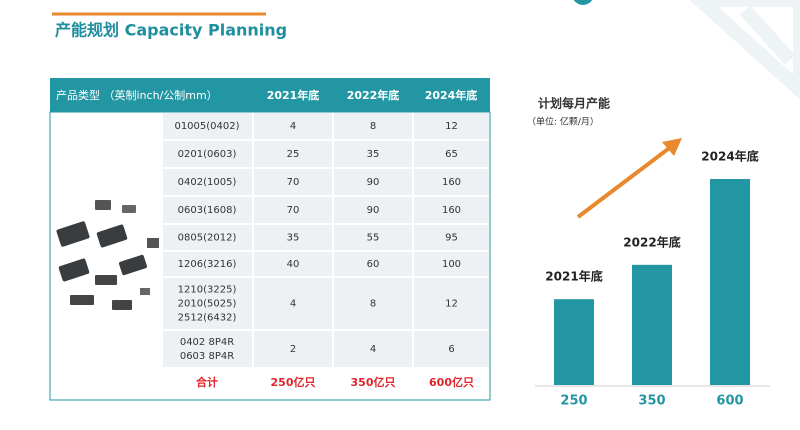 This screenshot has height=430, width=800. Describe the element at coordinates (672, 147) in the screenshot. I see `arrow-head` at that location.